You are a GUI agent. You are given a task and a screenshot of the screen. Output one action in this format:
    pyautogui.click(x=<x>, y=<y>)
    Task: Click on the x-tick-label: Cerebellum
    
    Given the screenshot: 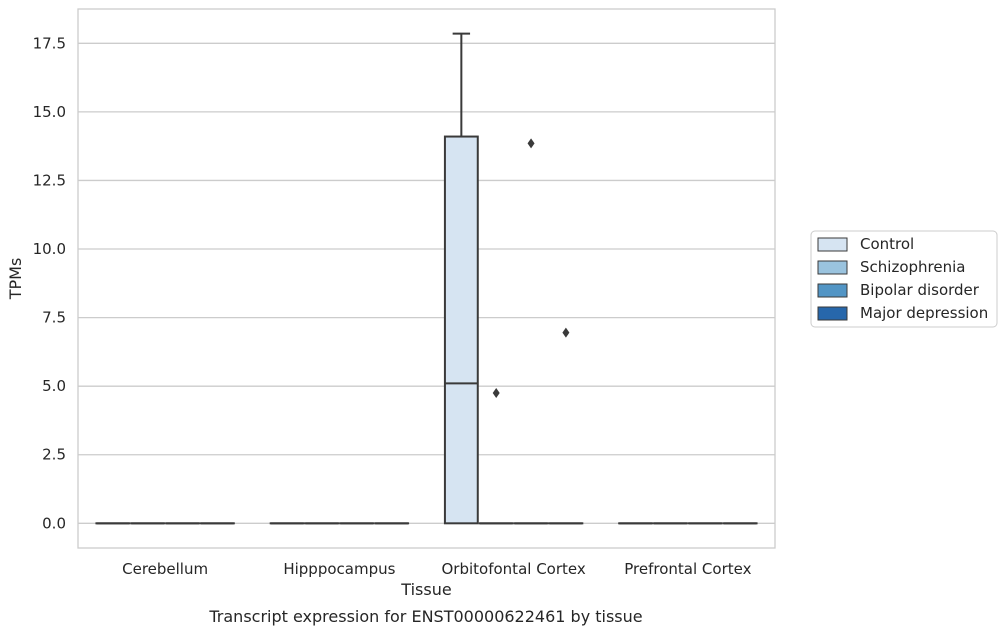 What is the action you would take?
    pyautogui.click(x=165, y=569)
    